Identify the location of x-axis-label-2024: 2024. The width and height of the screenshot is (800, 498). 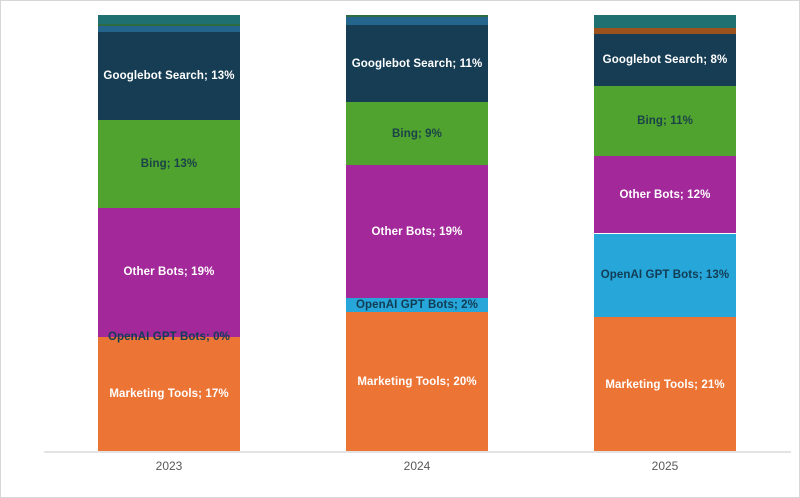
(417, 466).